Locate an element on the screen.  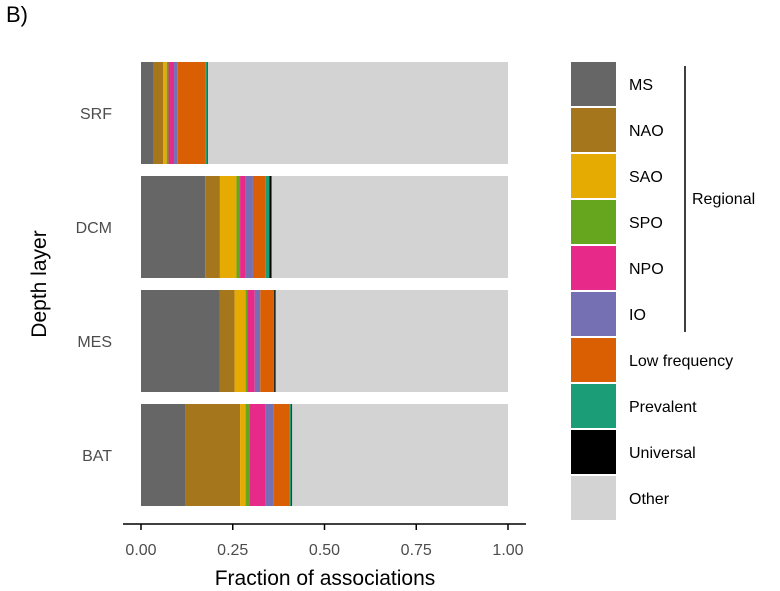
x-tick-label: 0.25 is located at coordinates (232, 550).